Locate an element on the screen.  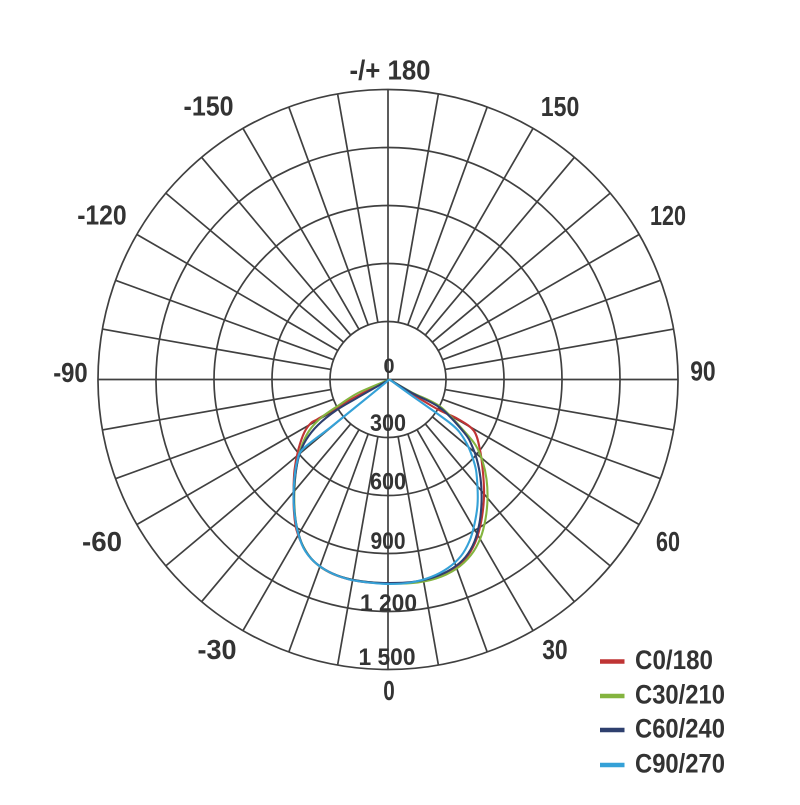
svg-text: 30 is located at coordinates (555, 649).